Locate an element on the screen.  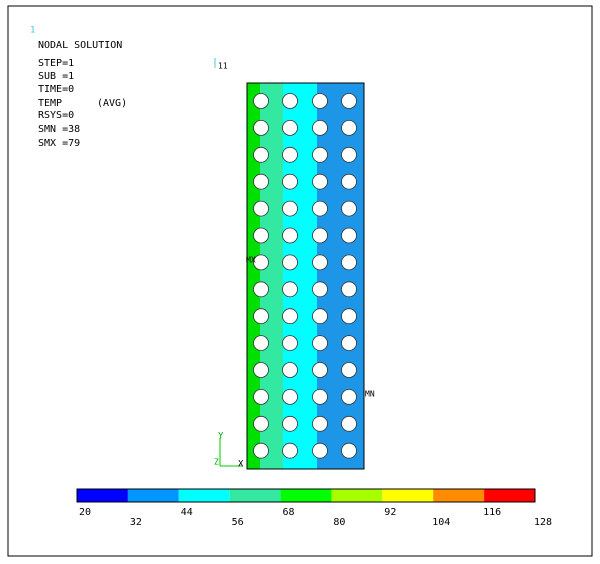
info-line: STEP=1 is located at coordinates (56, 63).